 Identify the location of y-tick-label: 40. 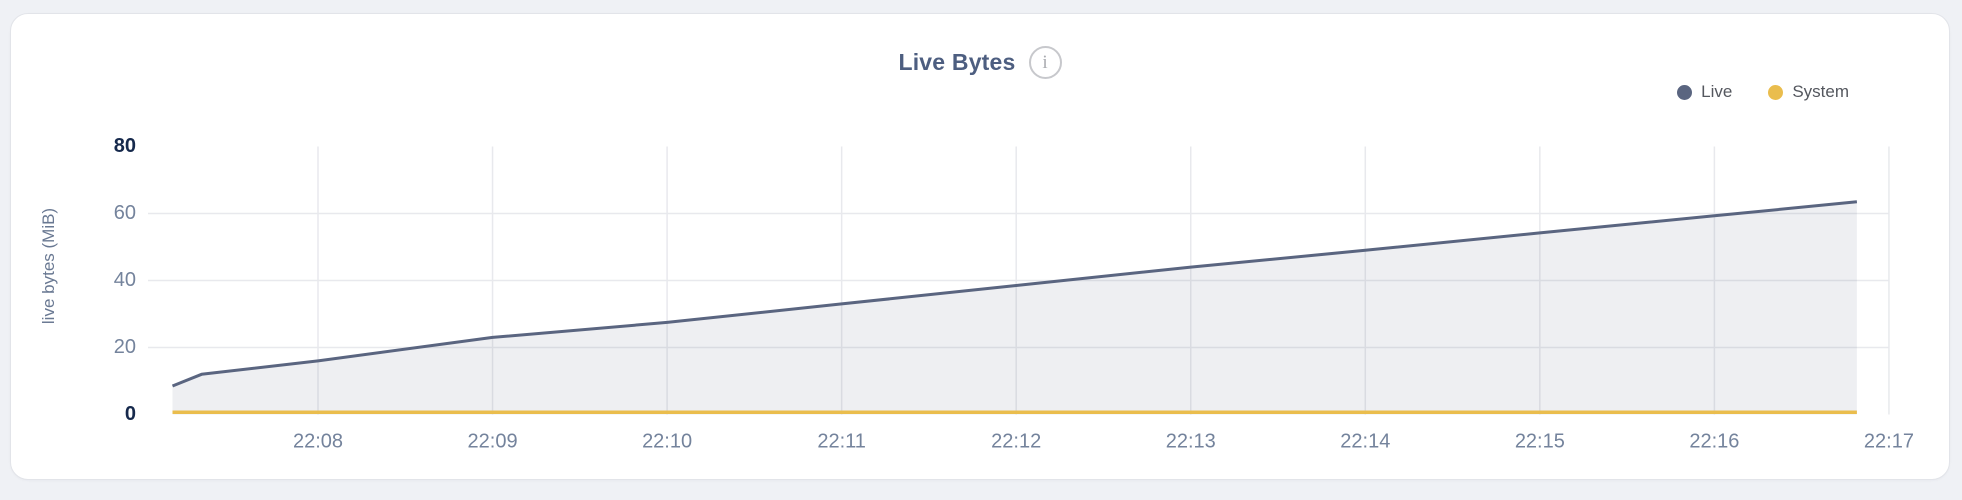
(125, 280).